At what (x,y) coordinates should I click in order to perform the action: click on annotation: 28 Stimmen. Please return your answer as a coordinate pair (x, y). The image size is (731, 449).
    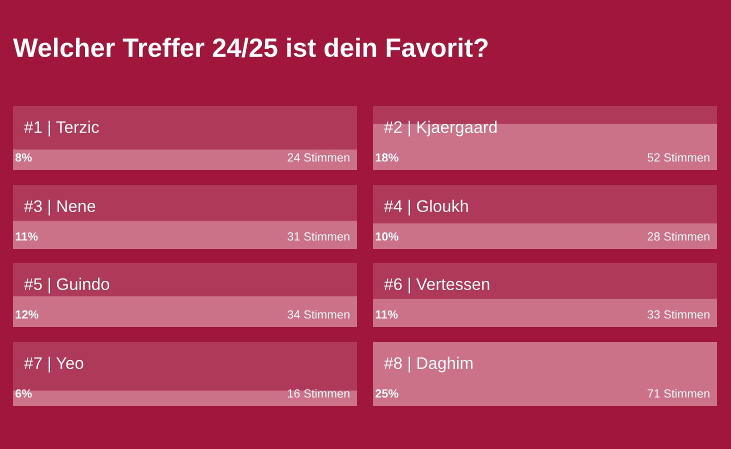
    Looking at the image, I should click on (679, 236).